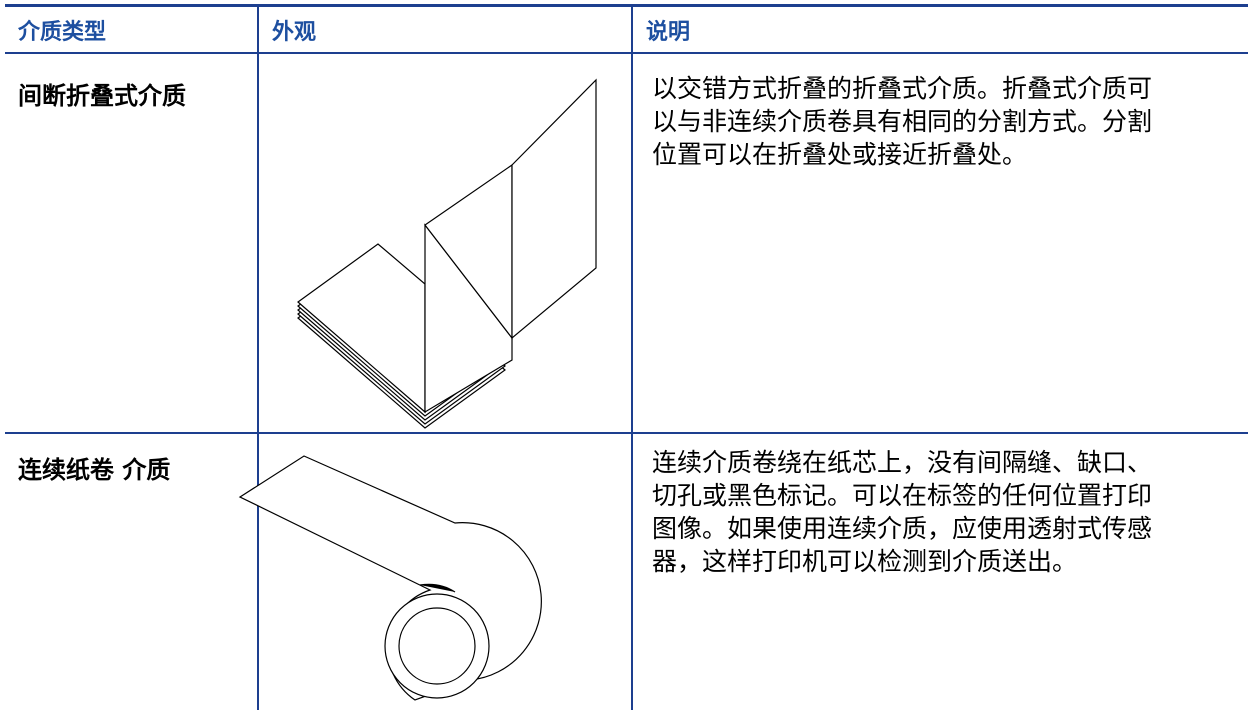  What do you see at coordinates (840, 154) in the screenshot?
I see `description-line: 位置可以在折叠处或接近折叠处。` at bounding box center [840, 154].